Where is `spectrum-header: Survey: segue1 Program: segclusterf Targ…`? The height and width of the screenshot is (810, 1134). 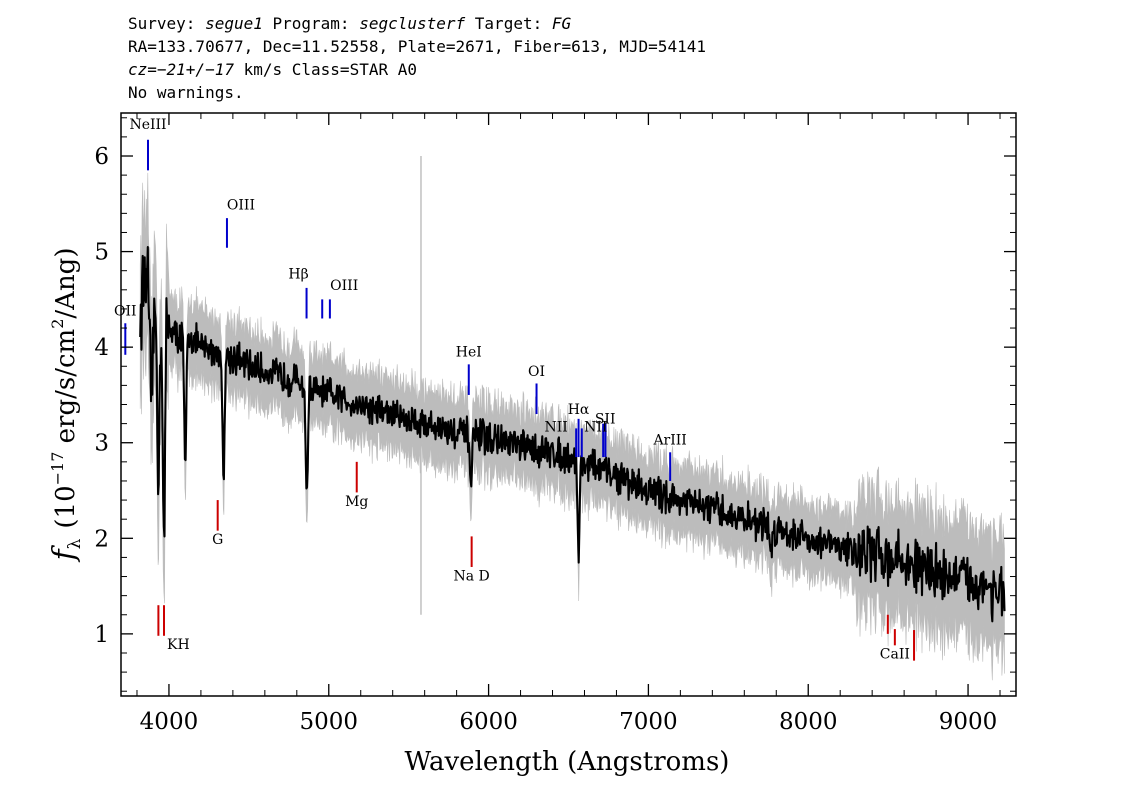
spectrum-header: Survey: segue1 Program: segclusterf Targ… is located at coordinates (417, 58).